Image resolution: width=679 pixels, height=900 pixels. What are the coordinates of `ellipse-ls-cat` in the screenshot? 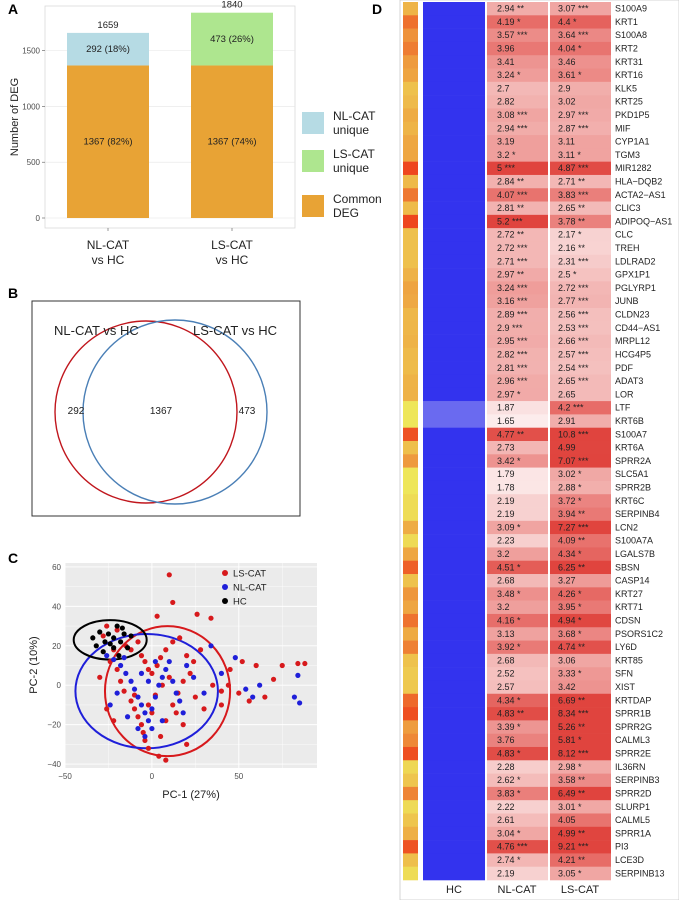 It's located at (167, 691).